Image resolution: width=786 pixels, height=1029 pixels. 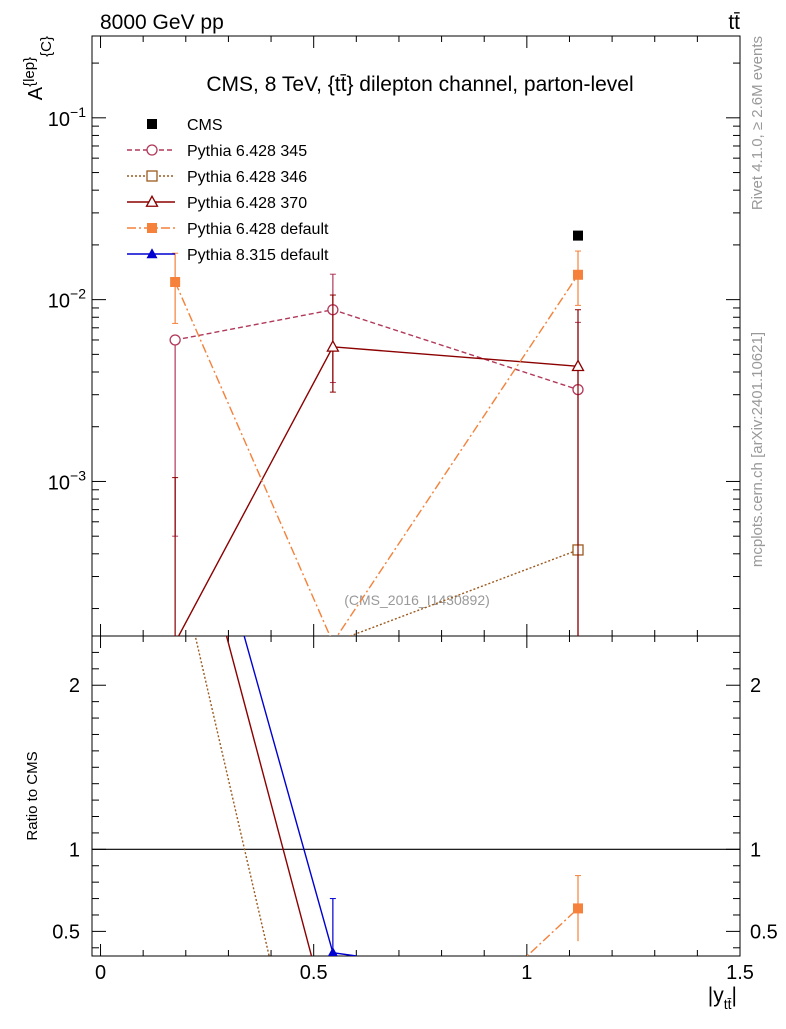 I want to click on legend-marker-pdef, so click(x=152, y=228).